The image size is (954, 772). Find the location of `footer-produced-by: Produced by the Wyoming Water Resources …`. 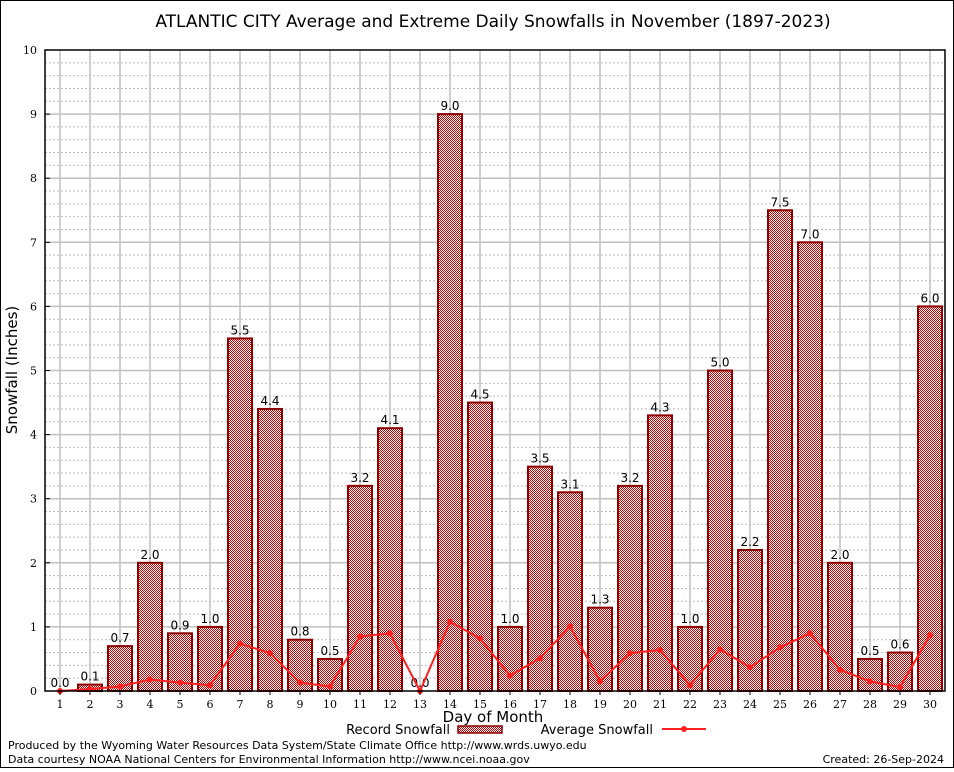

footer-produced-by: Produced by the Wyoming Water Resources … is located at coordinates (297, 745).